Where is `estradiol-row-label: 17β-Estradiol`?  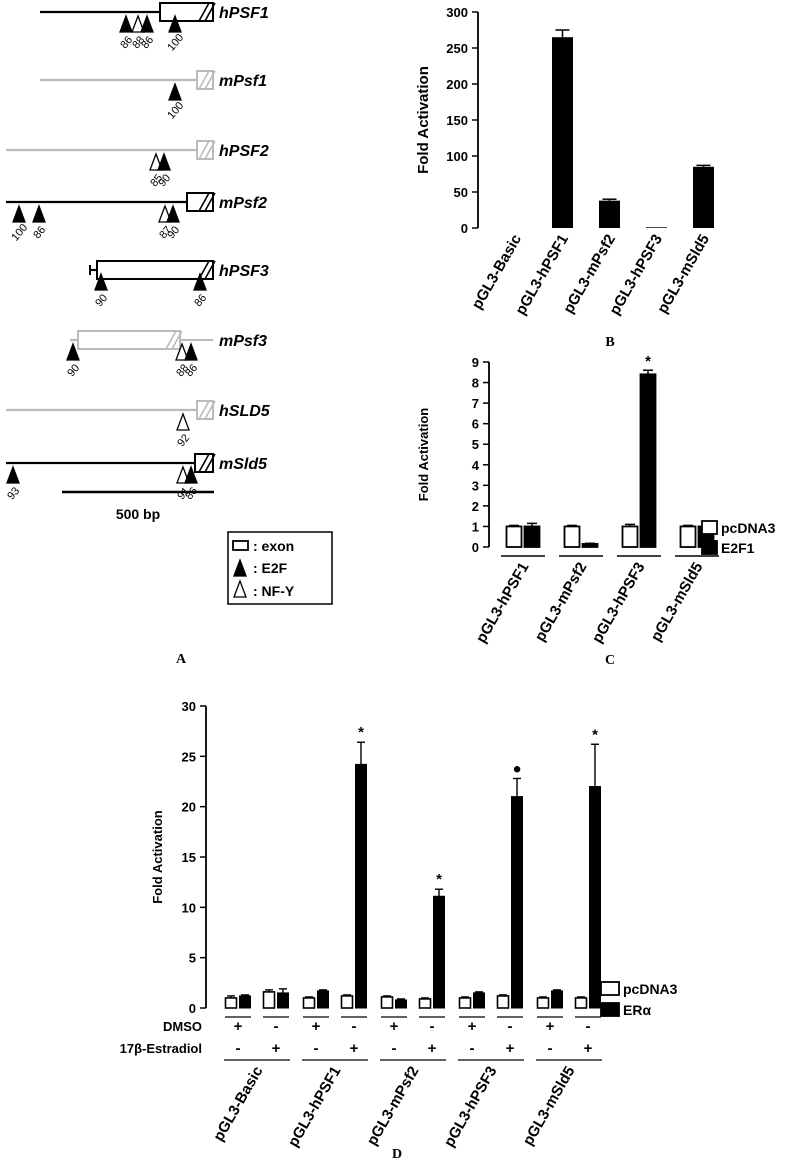 estradiol-row-label: 17β-Estradiol is located at coordinates (161, 1048).